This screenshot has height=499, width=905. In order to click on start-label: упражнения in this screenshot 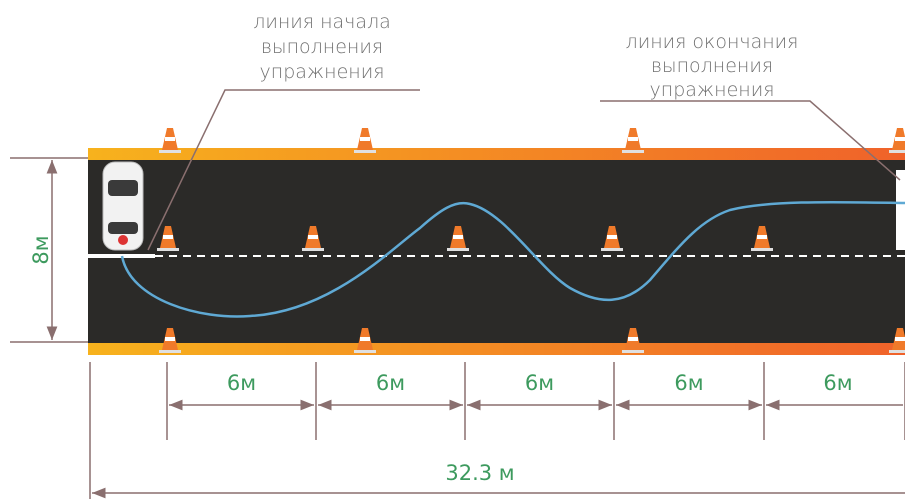, I will do `click(322, 72)`.